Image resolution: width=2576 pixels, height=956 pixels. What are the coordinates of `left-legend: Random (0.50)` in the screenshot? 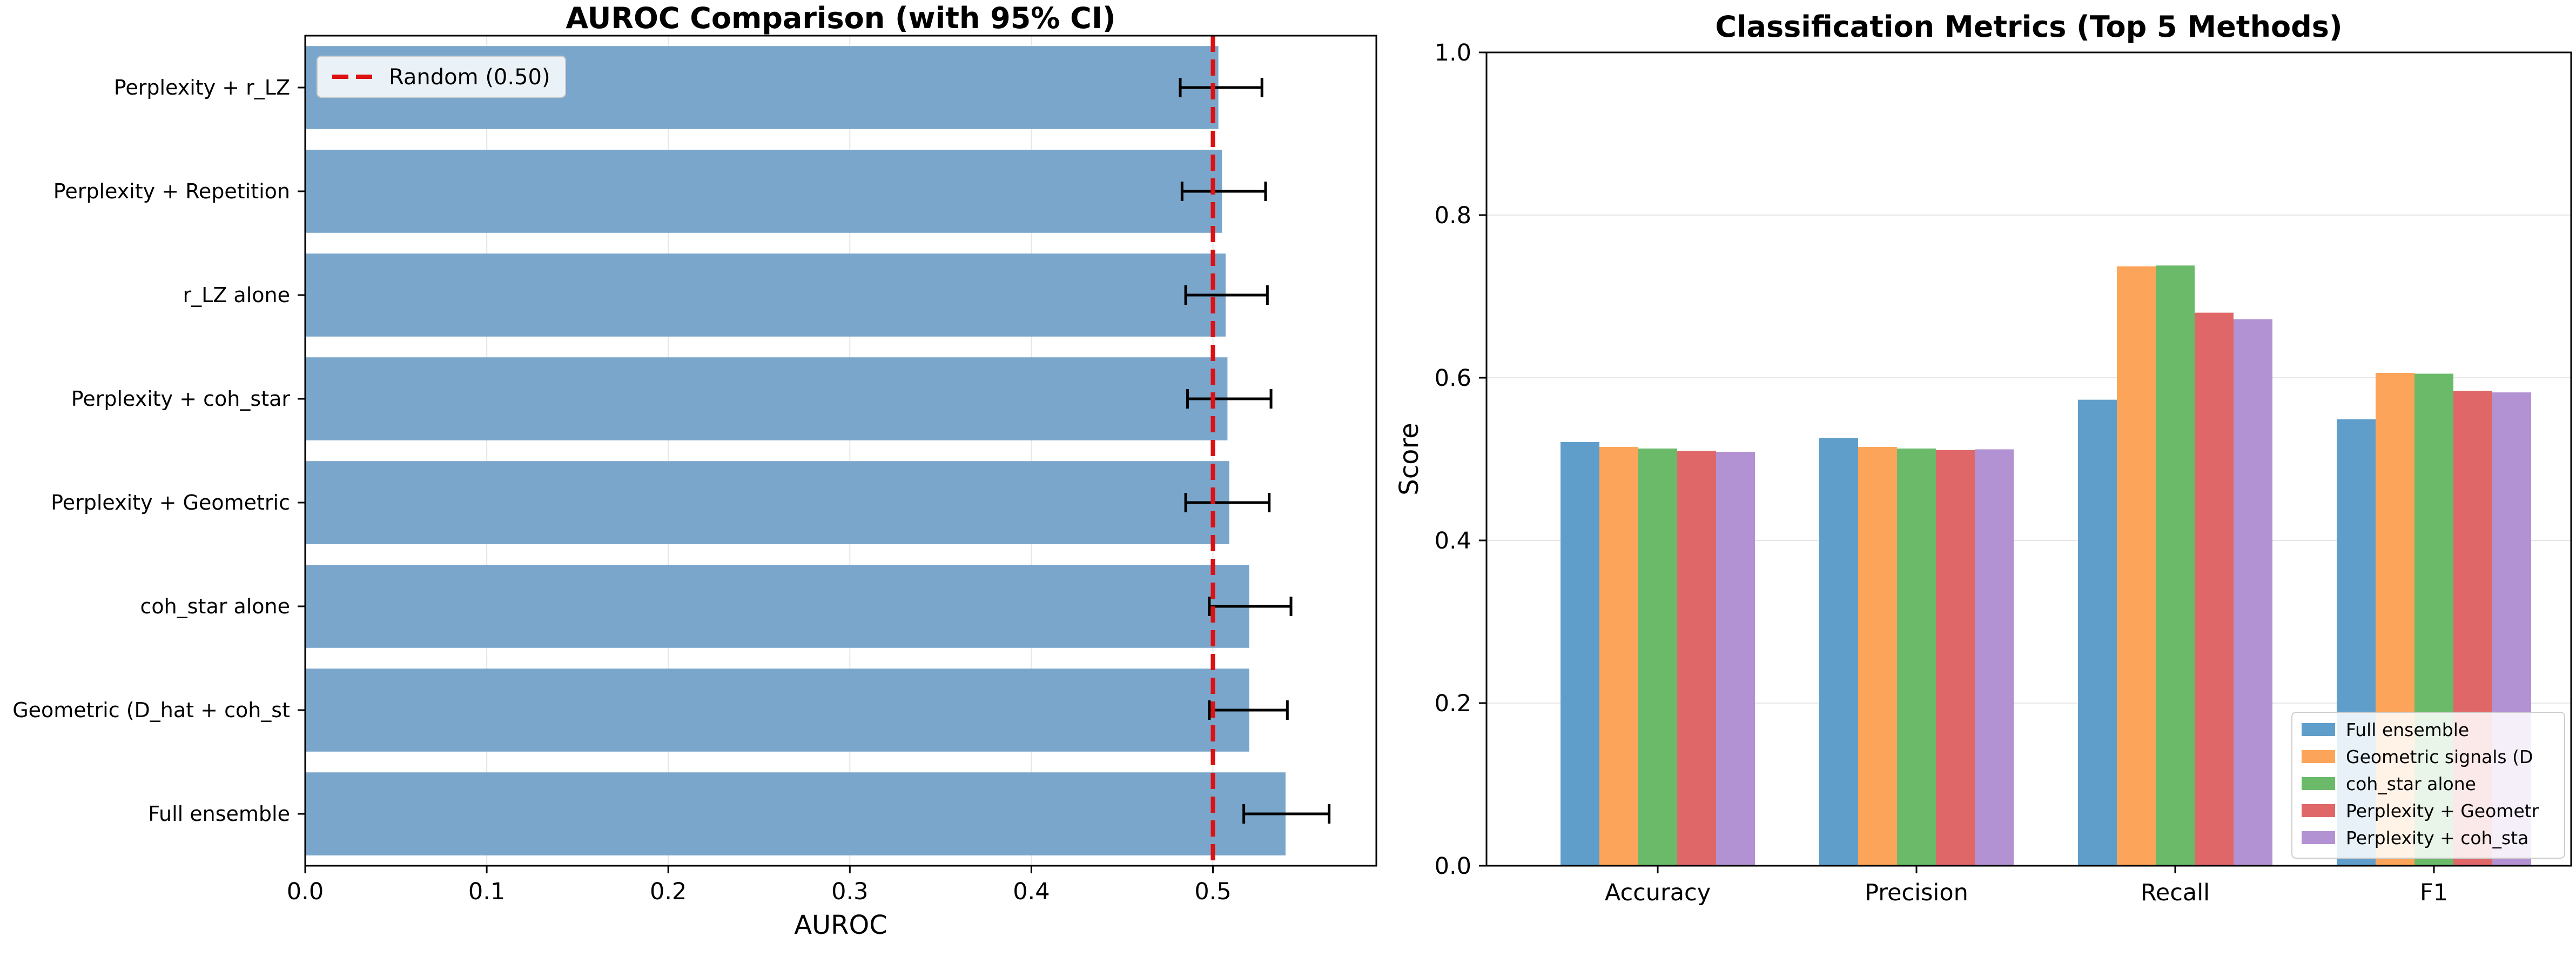 It's located at (441, 77).